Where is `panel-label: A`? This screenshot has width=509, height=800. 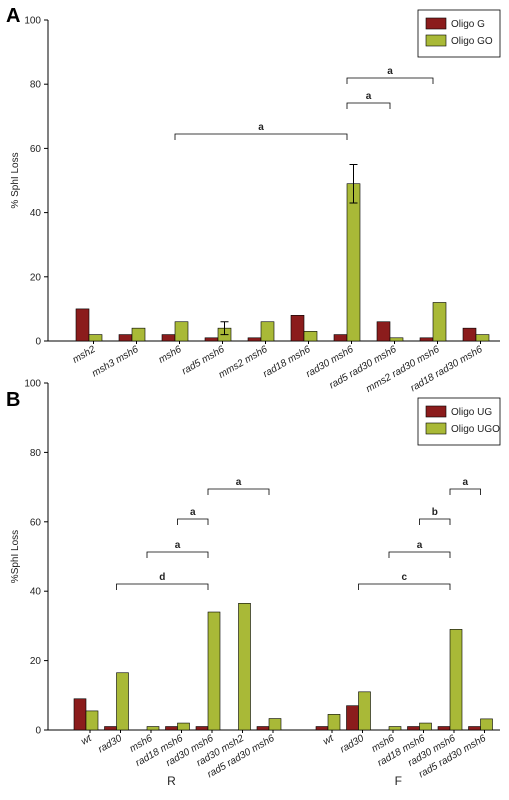 panel-label: A is located at coordinates (13, 16).